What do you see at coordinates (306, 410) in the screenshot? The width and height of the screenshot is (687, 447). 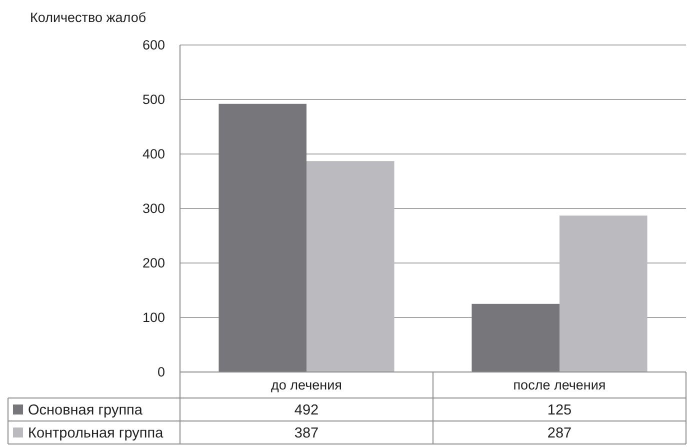 I see `data-label: 492` at bounding box center [306, 410].